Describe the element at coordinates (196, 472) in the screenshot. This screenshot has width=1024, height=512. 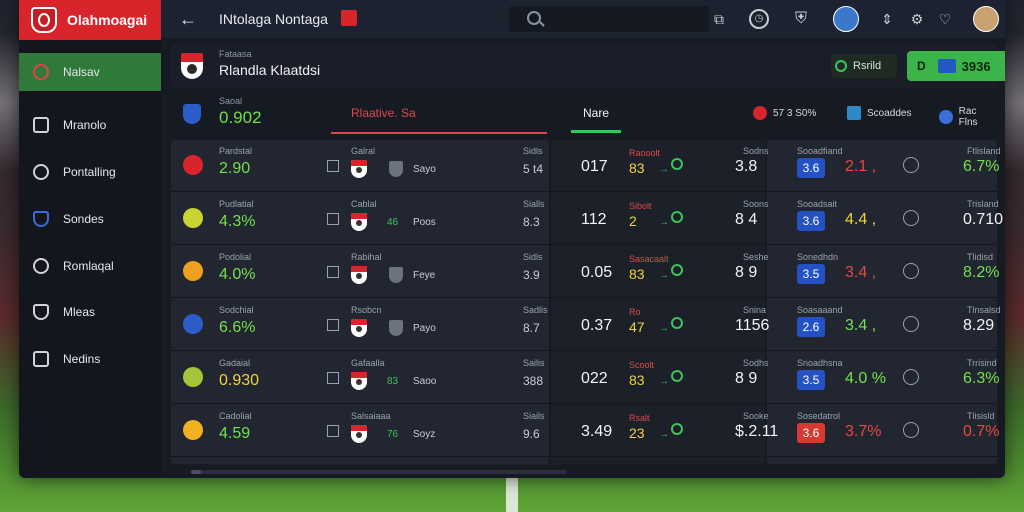
I see `scroll-thumb` at that location.